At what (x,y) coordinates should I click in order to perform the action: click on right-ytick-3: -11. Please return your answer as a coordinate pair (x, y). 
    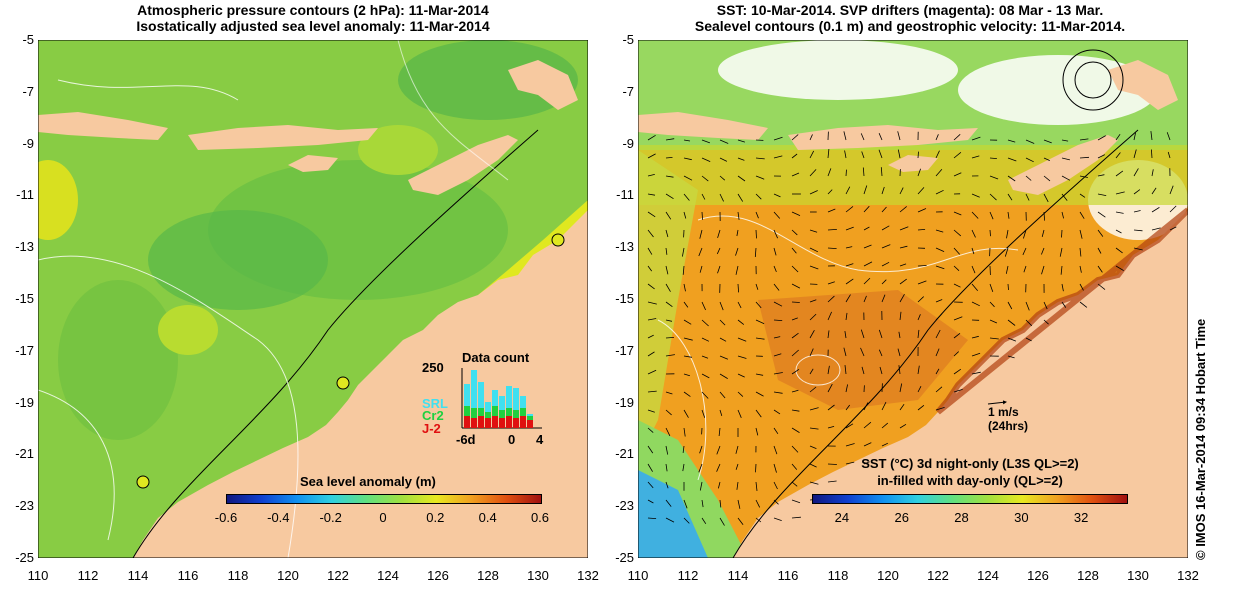
    Looking at the image, I should click on (625, 195).